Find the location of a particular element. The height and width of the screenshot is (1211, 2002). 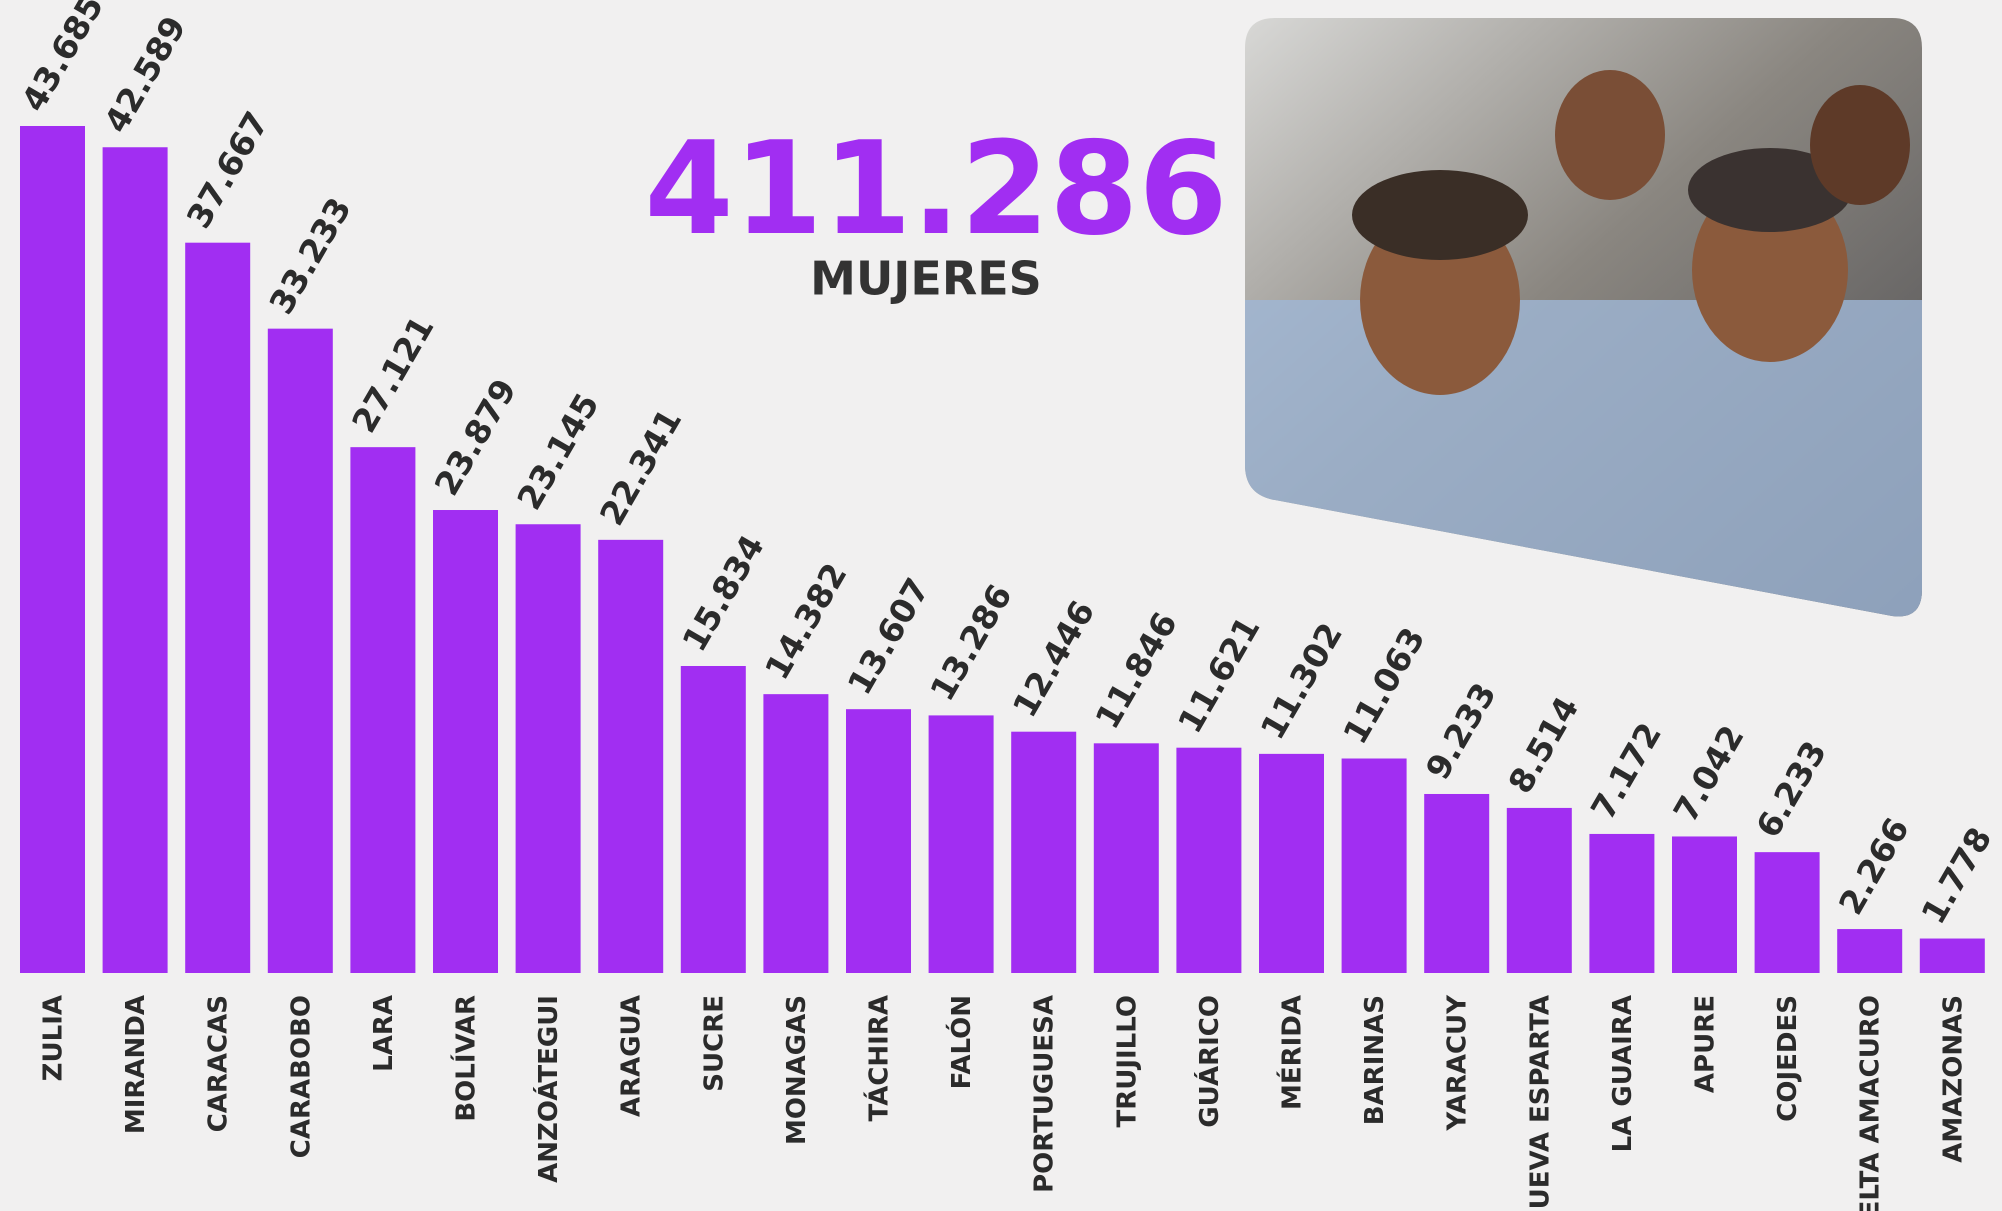

value-label: 13.286 is located at coordinates (970, 643).